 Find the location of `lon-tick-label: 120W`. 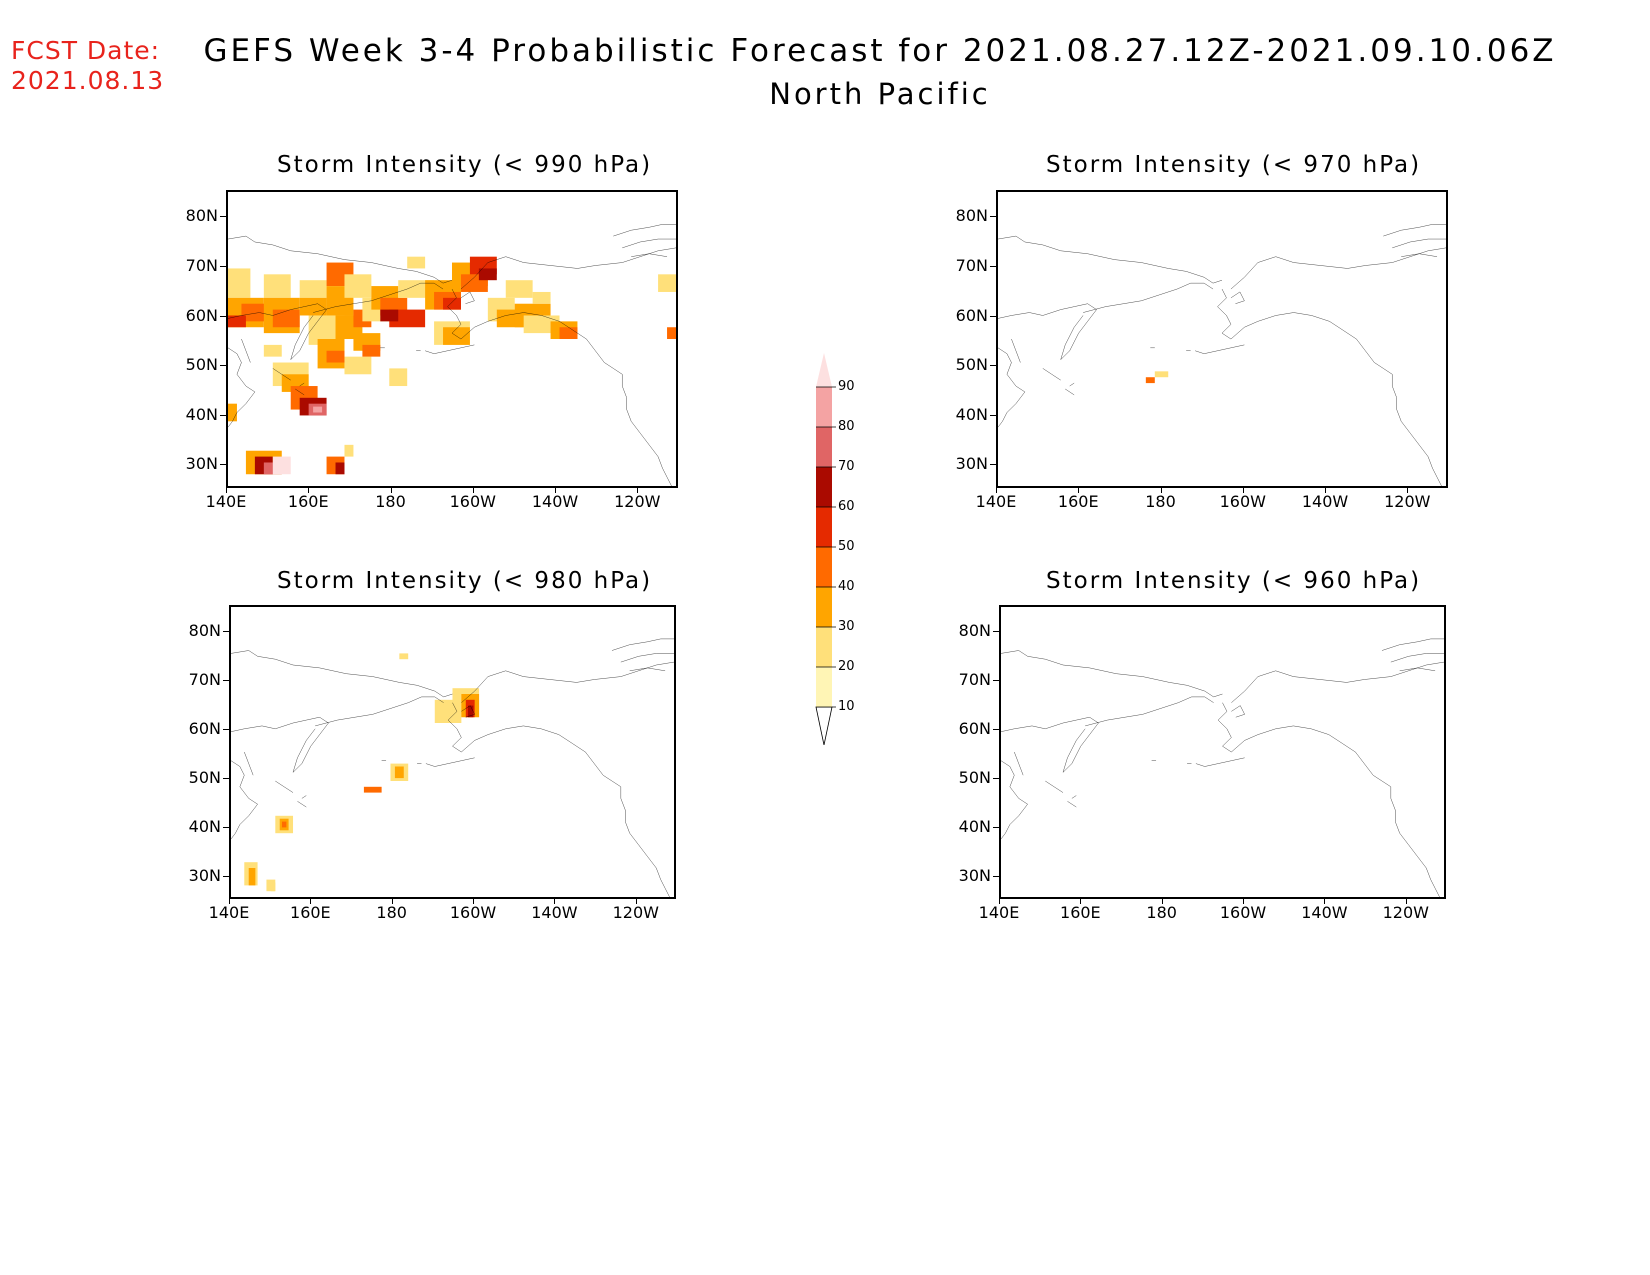

lon-tick-label: 120W is located at coordinates (635, 912).